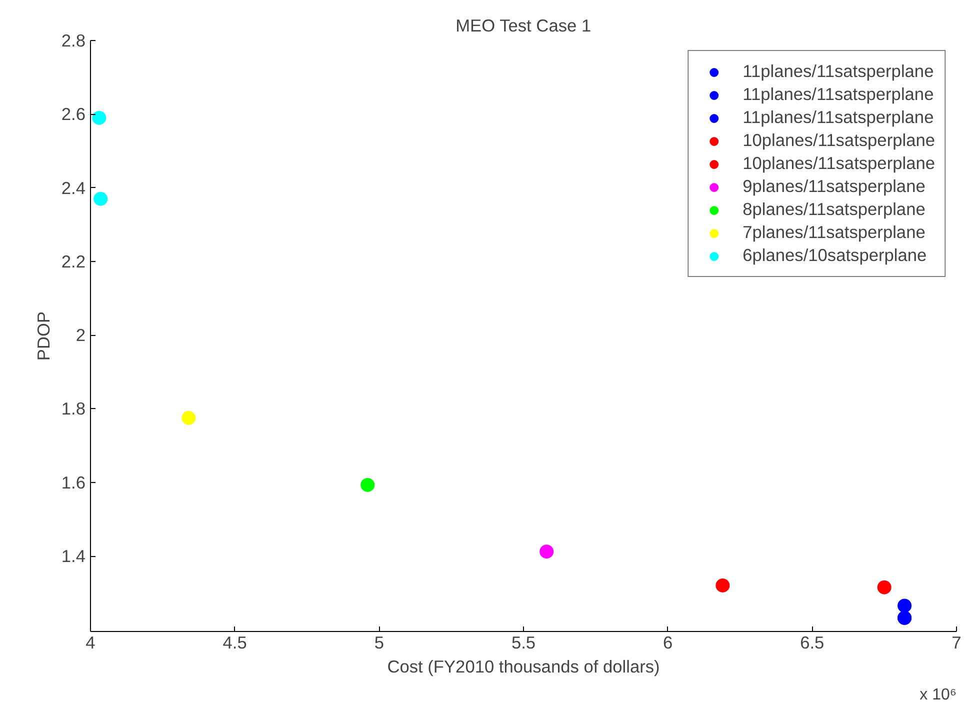 The image size is (966, 711). Describe the element at coordinates (834, 186) in the screenshot. I see `legend-label: 9planes/11satsperplane` at that location.